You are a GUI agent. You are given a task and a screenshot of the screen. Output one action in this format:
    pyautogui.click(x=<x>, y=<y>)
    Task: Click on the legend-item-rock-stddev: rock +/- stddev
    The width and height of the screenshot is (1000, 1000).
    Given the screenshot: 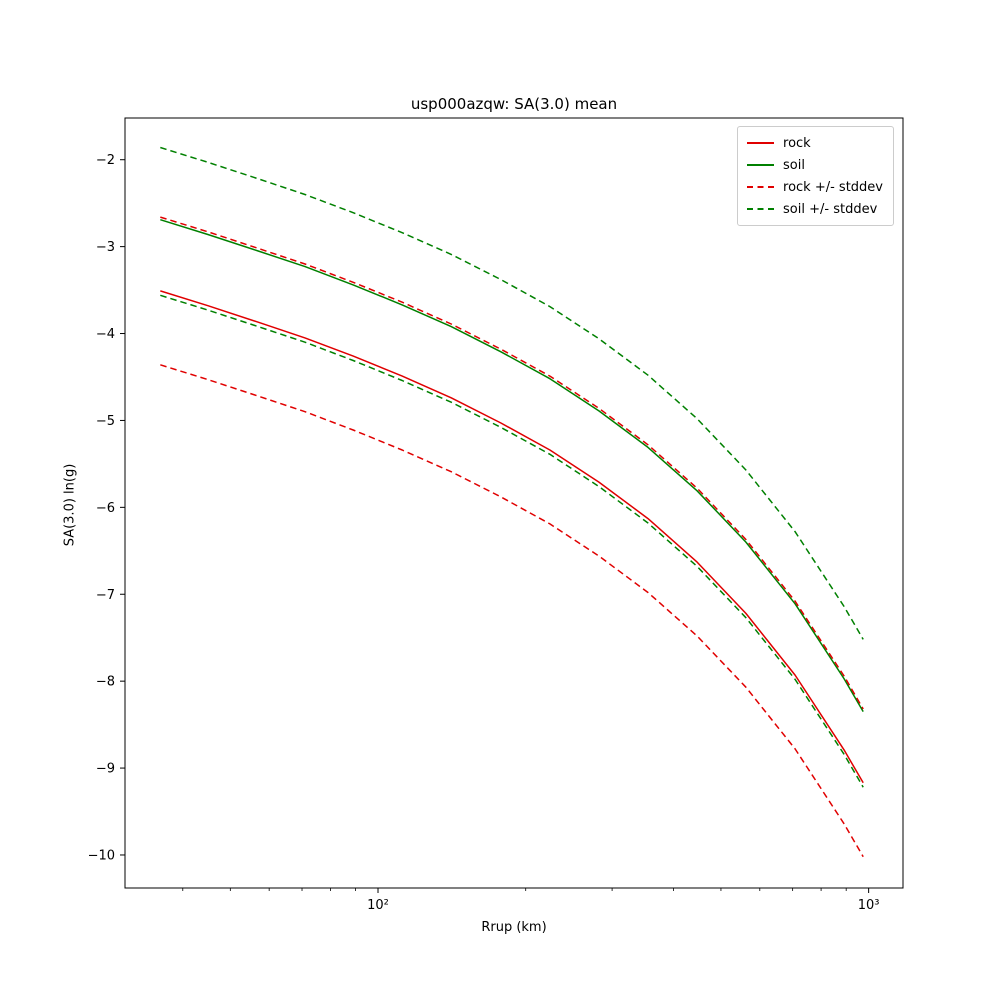 What is the action you would take?
    pyautogui.click(x=815, y=187)
    